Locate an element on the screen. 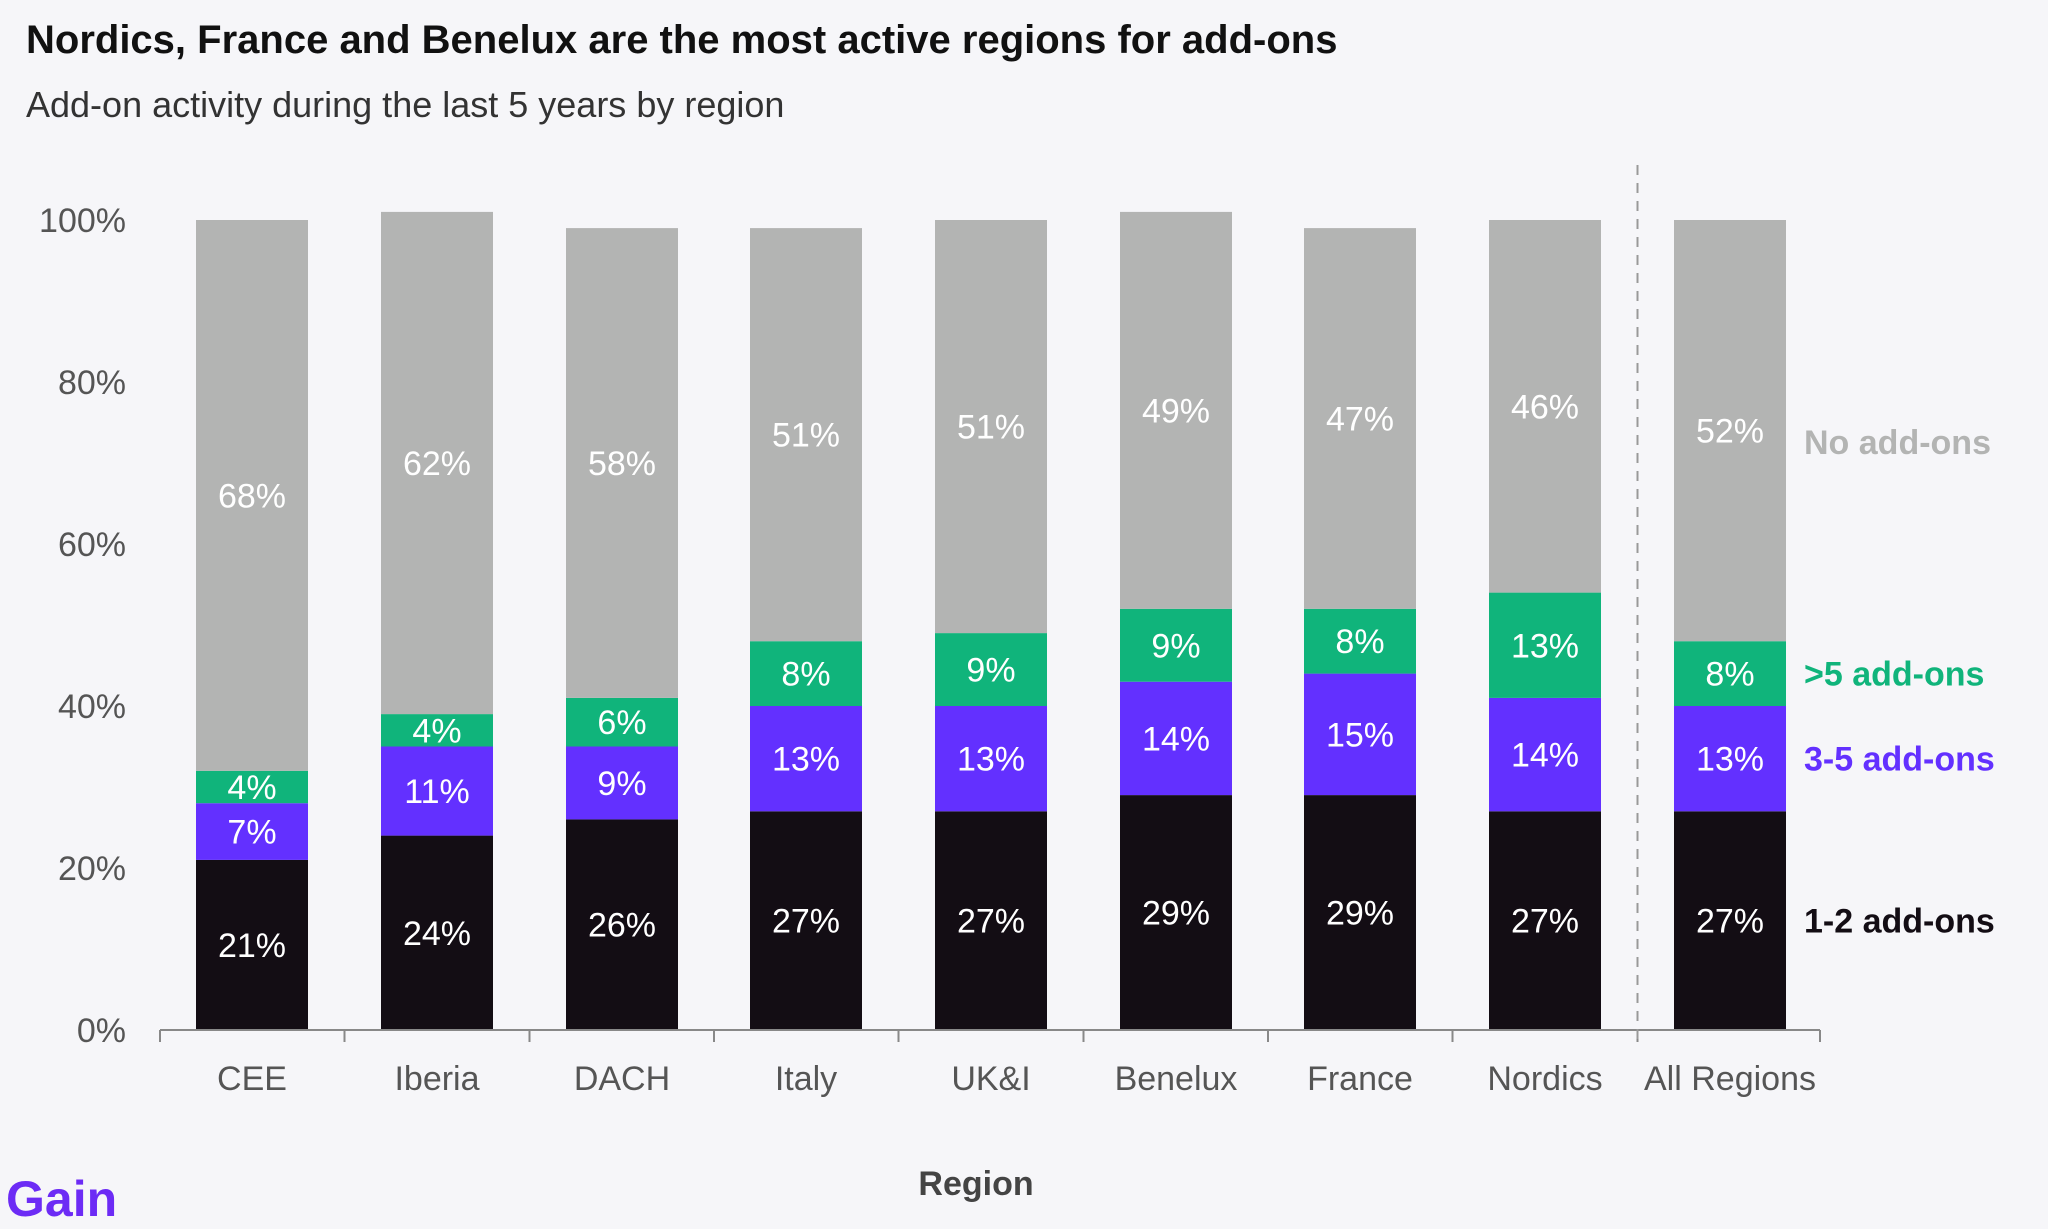 This screenshot has height=1229, width=2048. data-label: 46% is located at coordinates (1545, 407).